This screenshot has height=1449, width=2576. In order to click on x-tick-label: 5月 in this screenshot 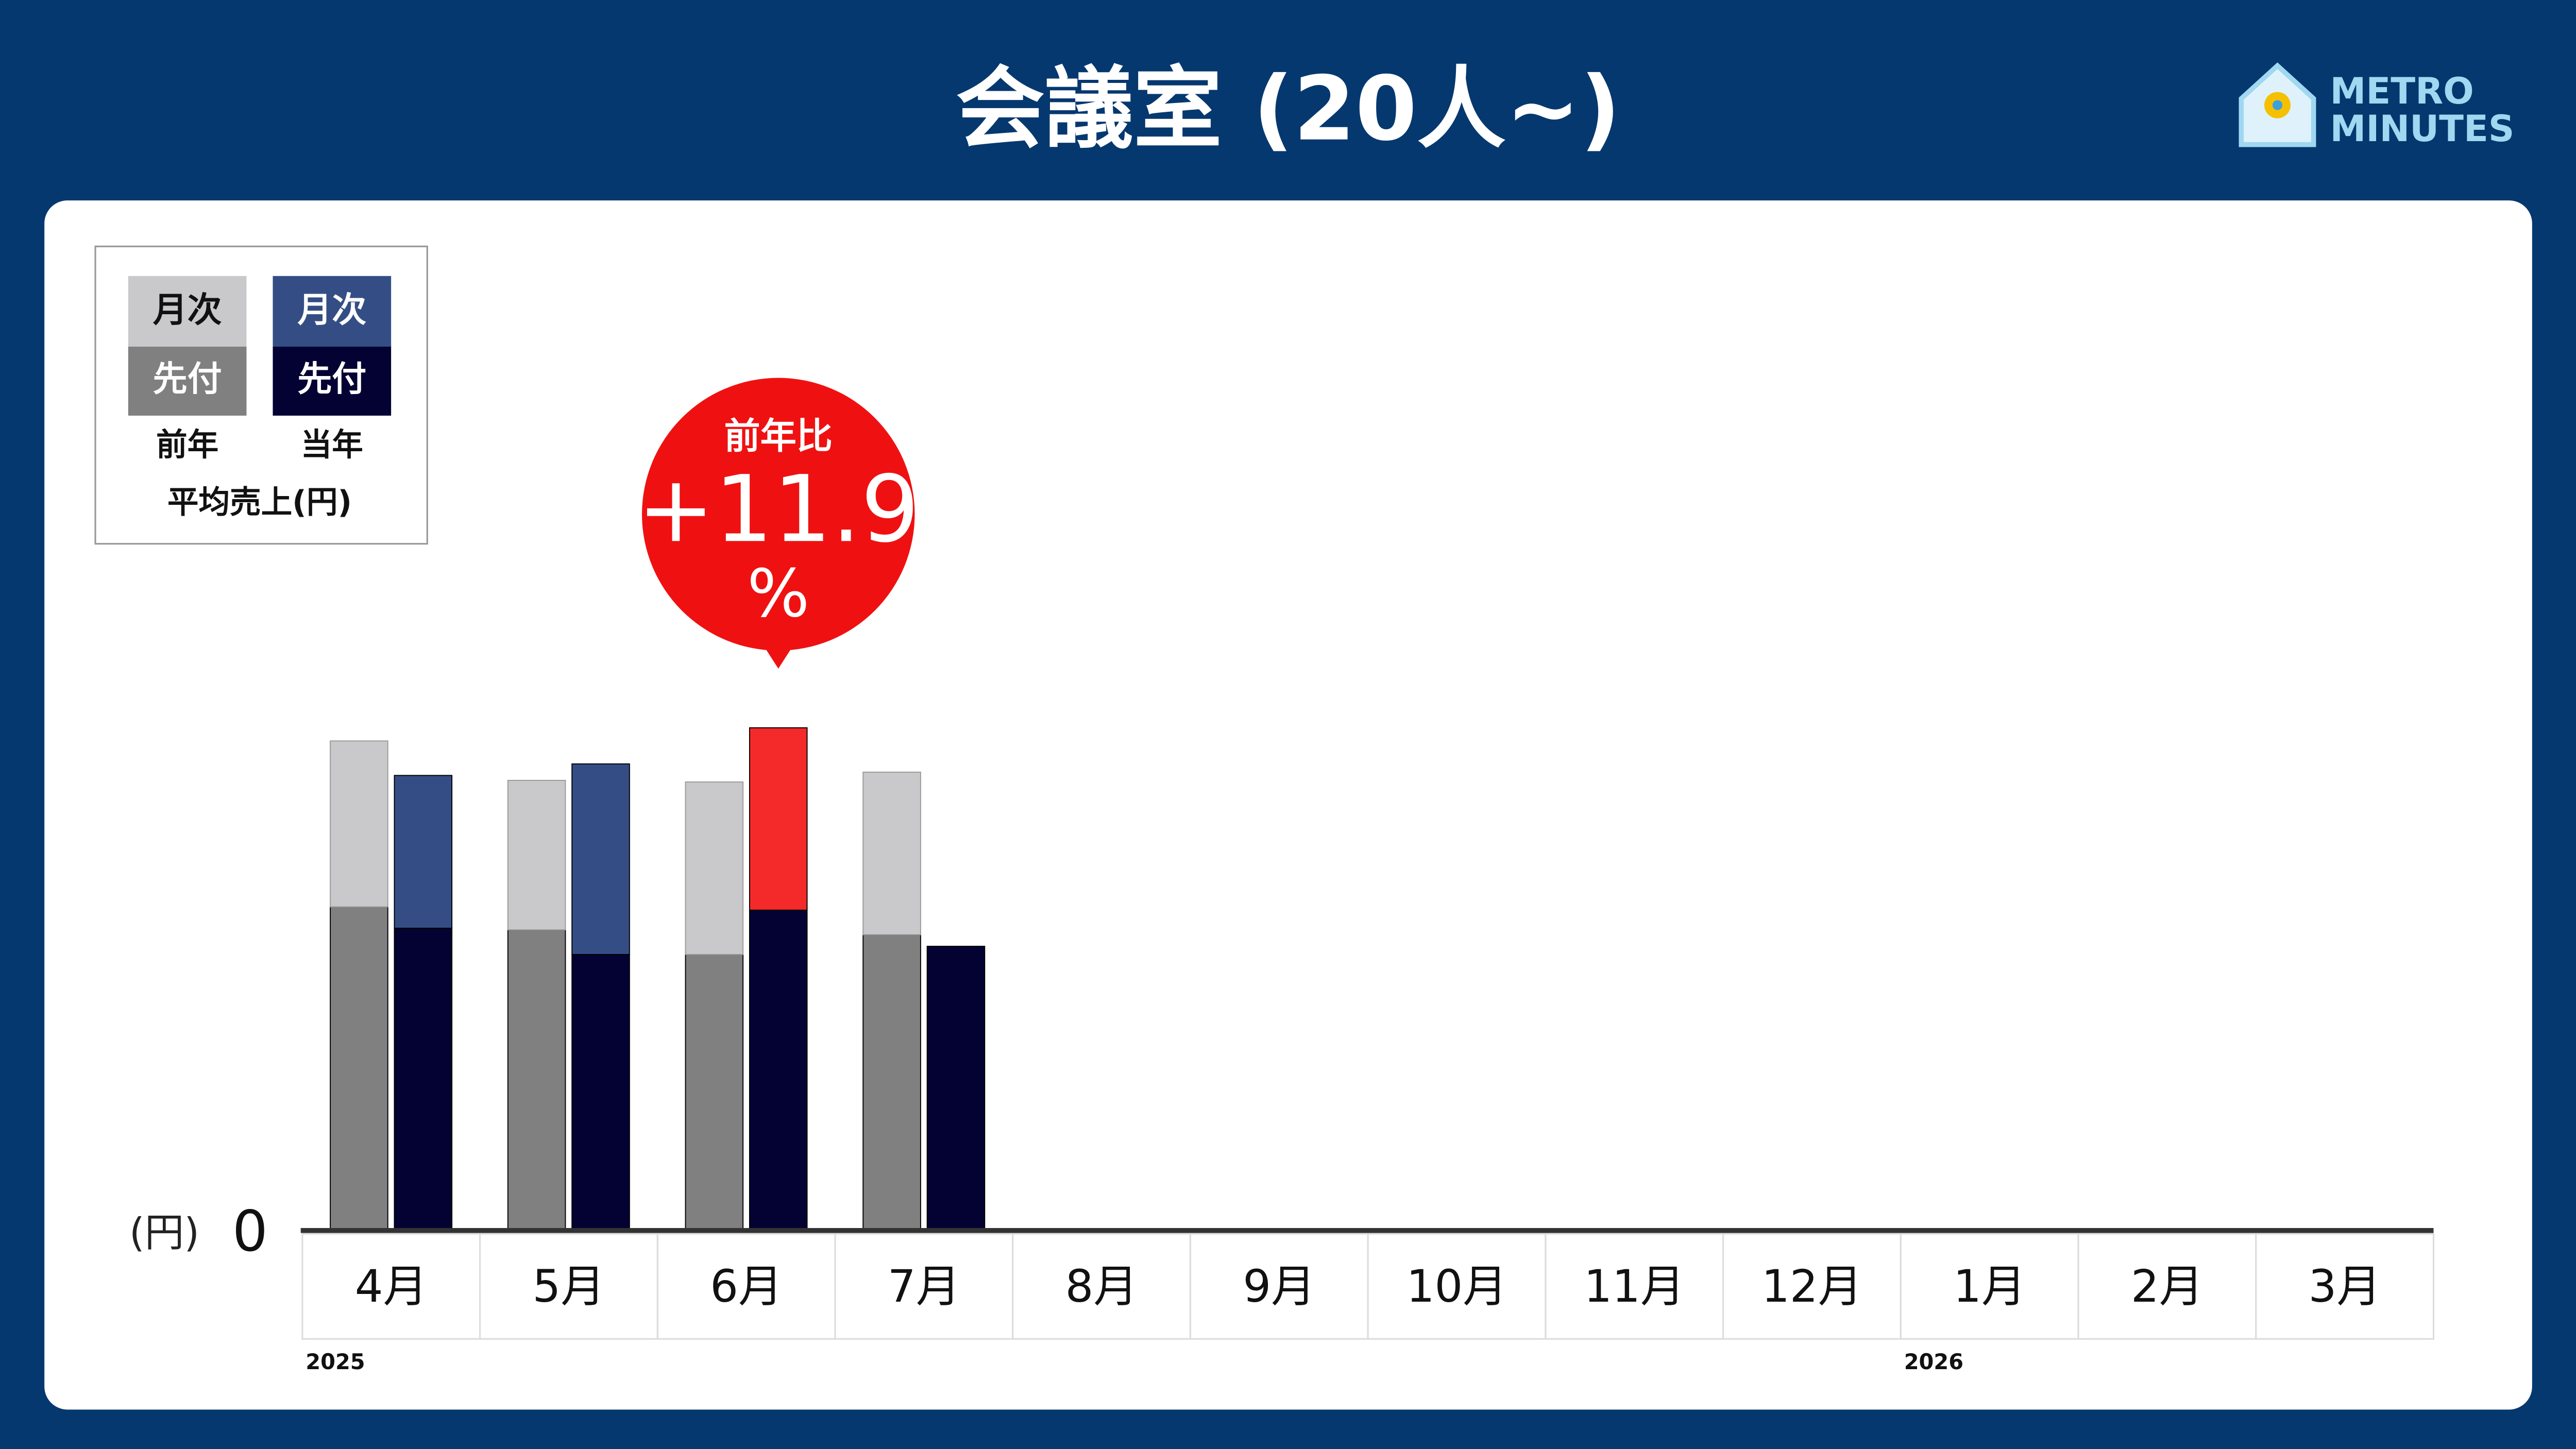, I will do `click(569, 1286)`.